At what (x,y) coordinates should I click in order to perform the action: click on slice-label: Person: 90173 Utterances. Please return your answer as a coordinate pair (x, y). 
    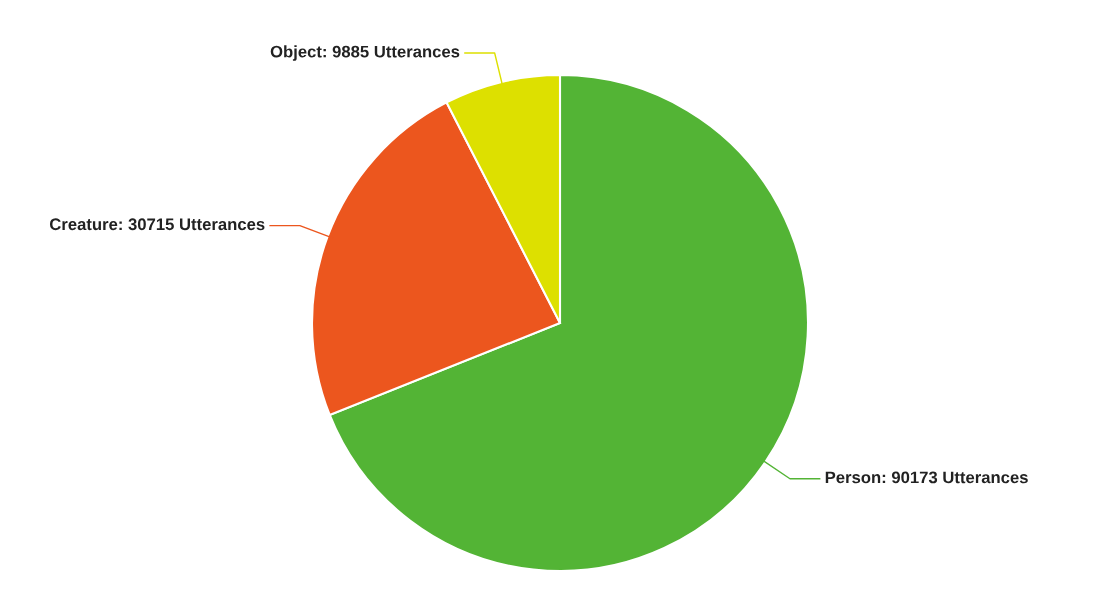
    Looking at the image, I should click on (926, 477).